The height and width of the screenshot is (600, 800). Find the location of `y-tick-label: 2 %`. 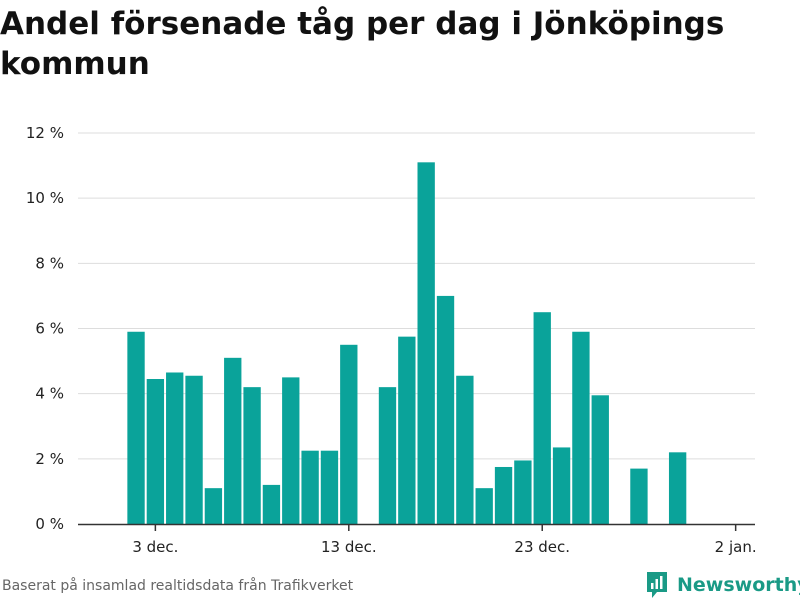

y-tick-label: 2 % is located at coordinates (49, 459).